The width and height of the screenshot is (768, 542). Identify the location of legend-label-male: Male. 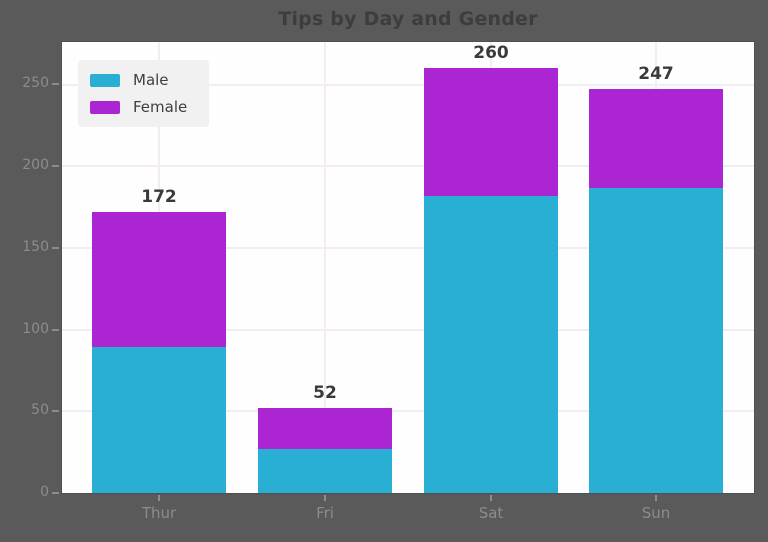
(151, 80).